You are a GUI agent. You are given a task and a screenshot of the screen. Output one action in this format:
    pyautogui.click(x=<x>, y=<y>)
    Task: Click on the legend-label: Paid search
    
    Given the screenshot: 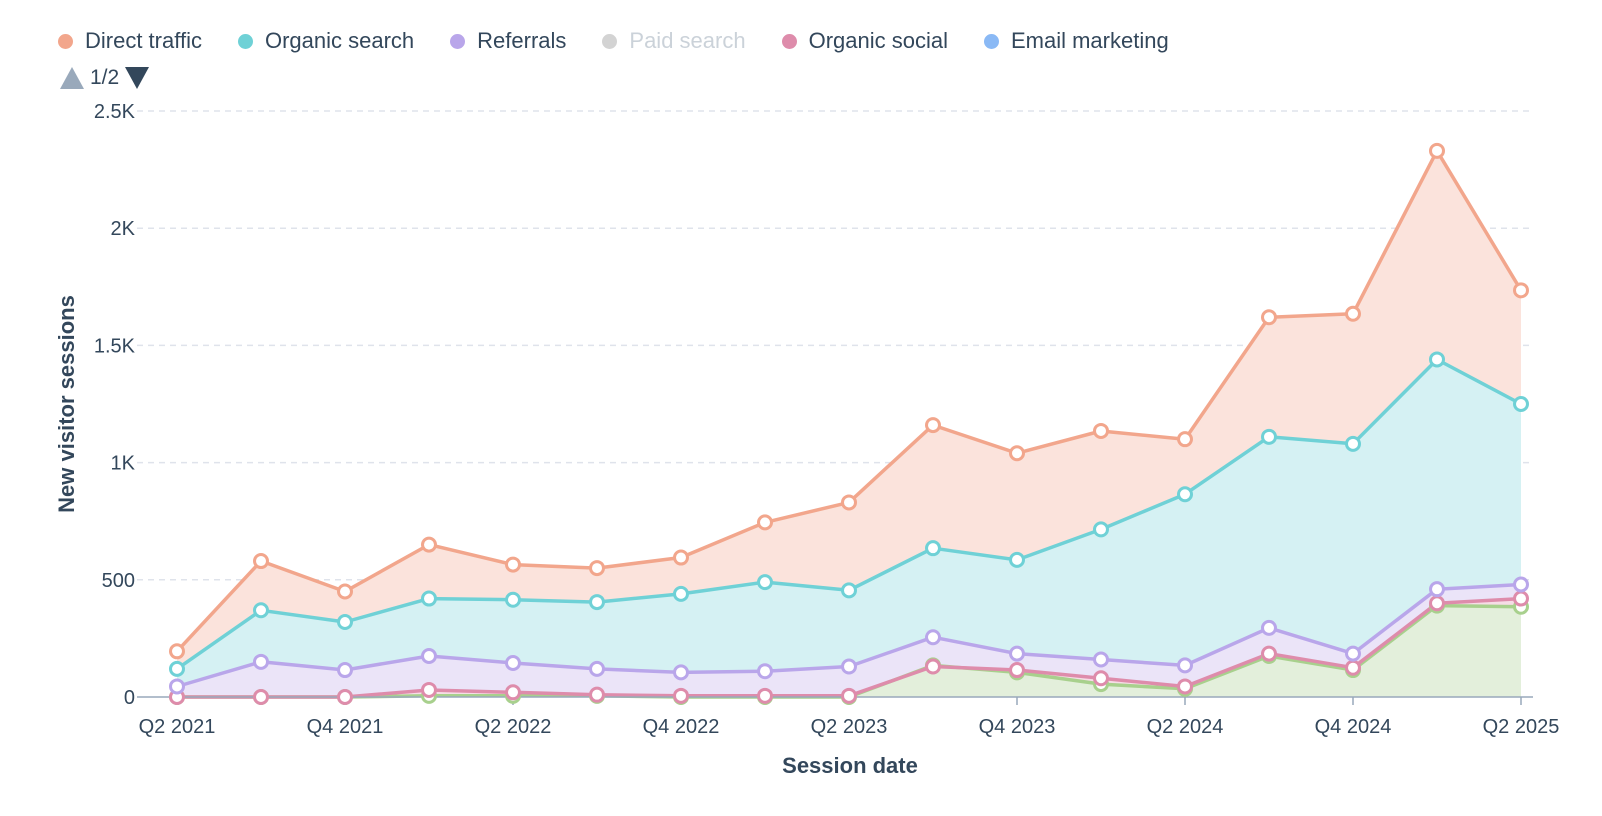 What is the action you would take?
    pyautogui.click(x=687, y=40)
    